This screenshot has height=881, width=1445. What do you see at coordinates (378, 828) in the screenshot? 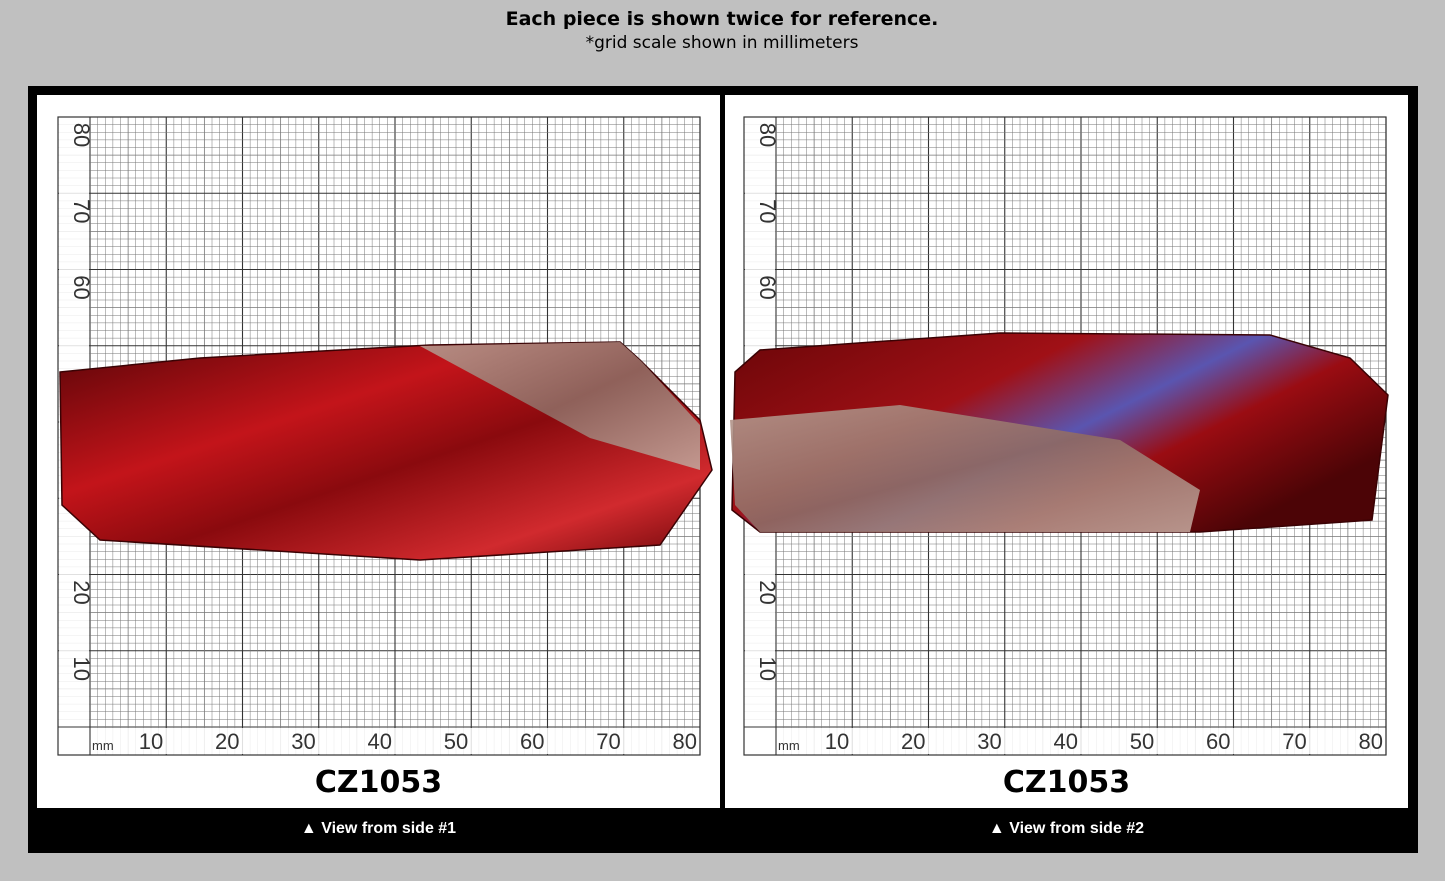
I see `caption: ▲ View from side #1` at bounding box center [378, 828].